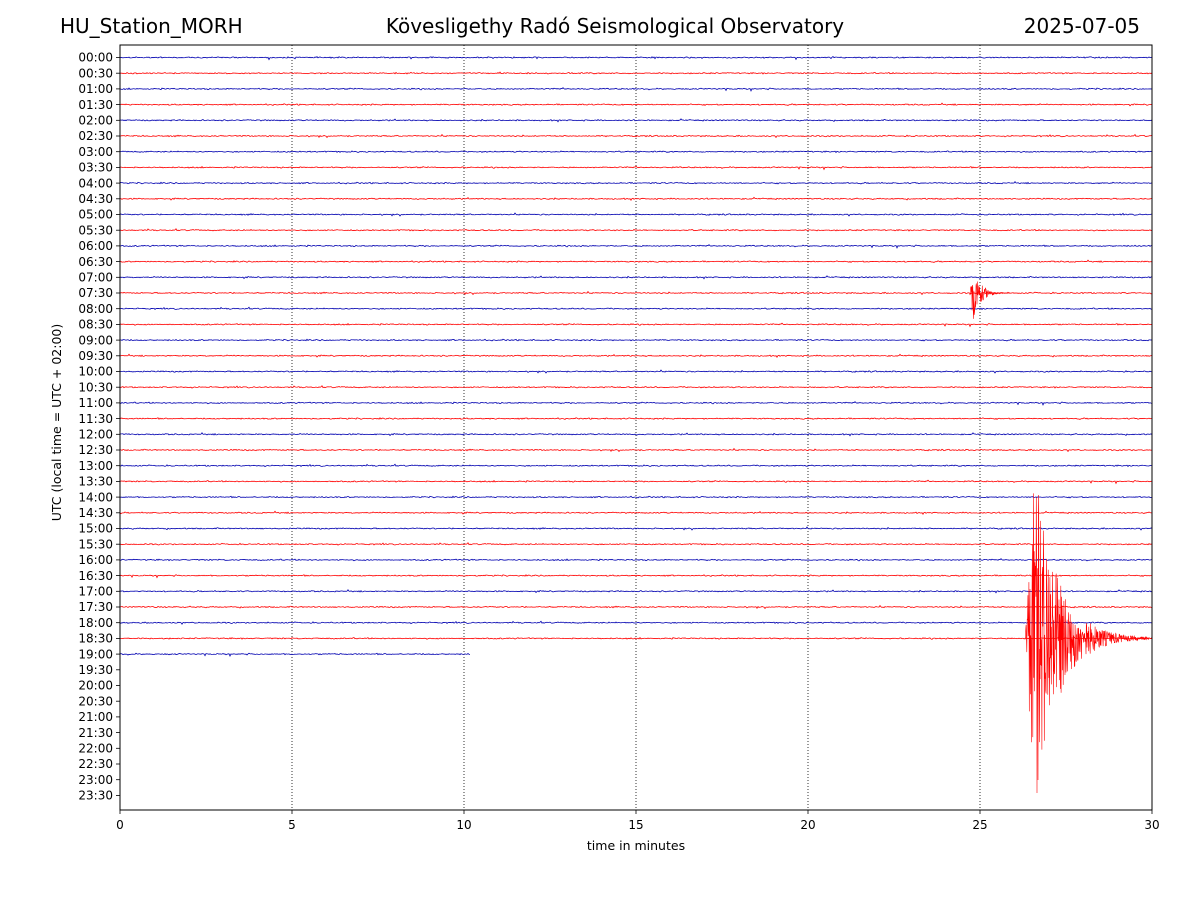  Describe the element at coordinates (120, 825) in the screenshot. I see `x-tick-label: 0` at that location.